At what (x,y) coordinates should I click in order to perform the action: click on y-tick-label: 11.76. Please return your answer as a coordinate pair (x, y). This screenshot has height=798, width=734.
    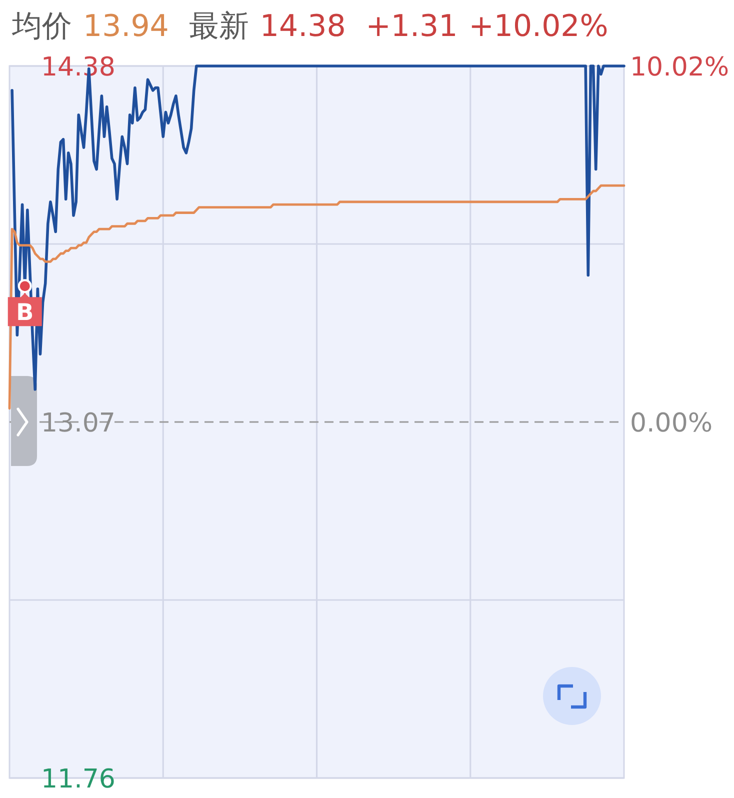
    Looking at the image, I should click on (78, 779).